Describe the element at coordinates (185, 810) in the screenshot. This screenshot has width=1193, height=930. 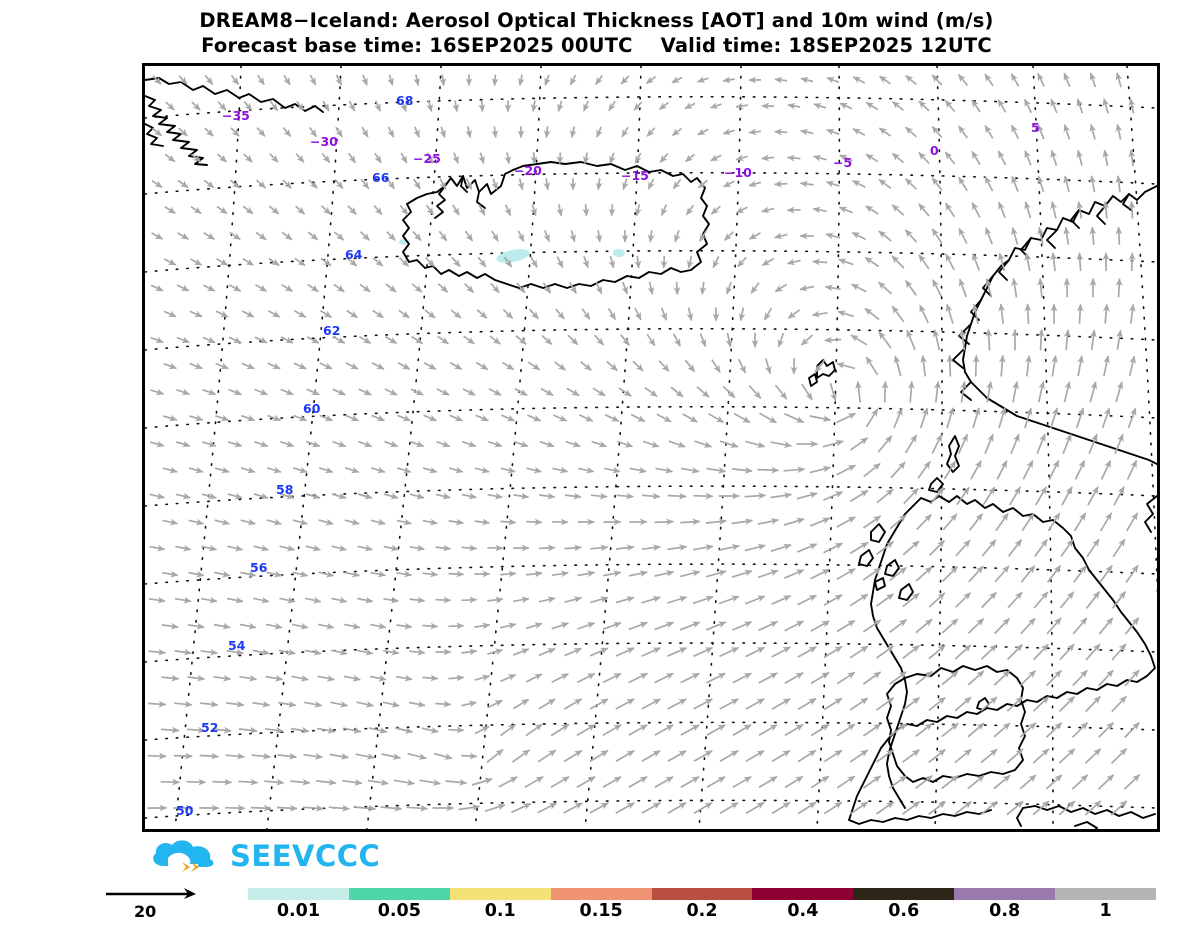
I see `lat-label-50: 50` at that location.